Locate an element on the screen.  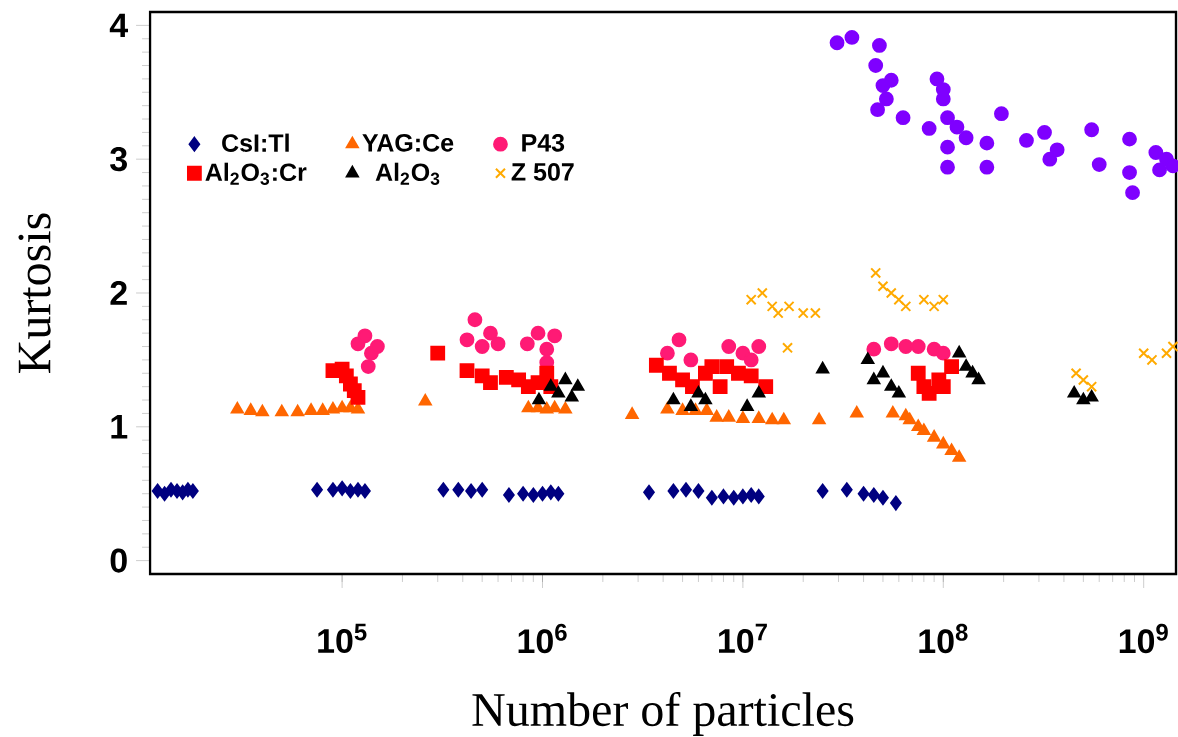
x-axis-title: Number of particles is located at coordinates (663, 713).